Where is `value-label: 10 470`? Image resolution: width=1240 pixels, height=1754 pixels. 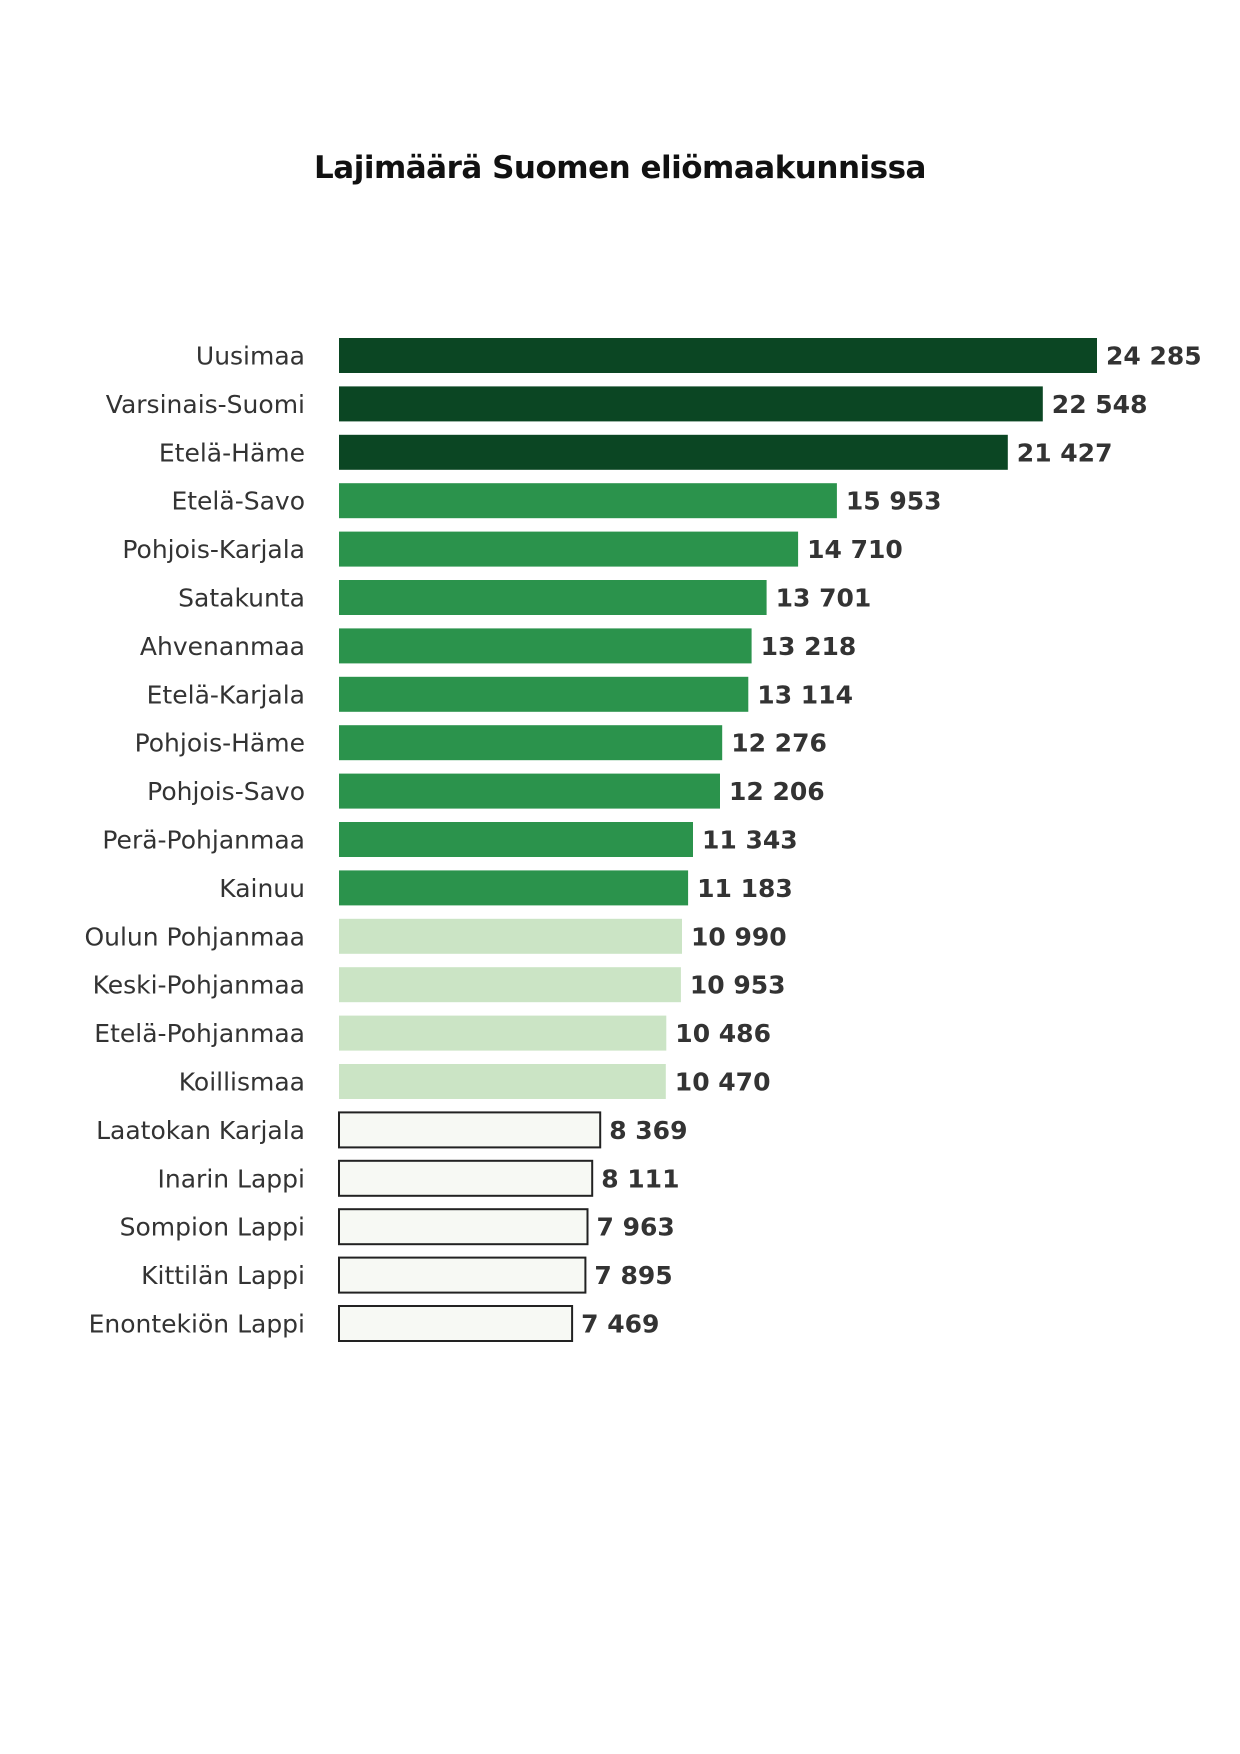
value-label: 10 470 is located at coordinates (723, 1082).